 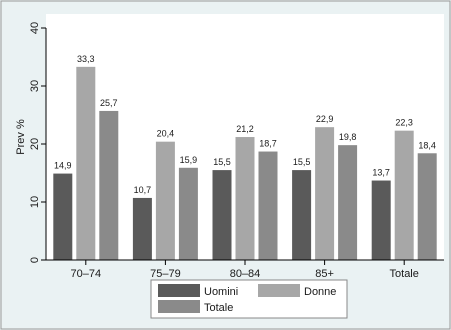 What do you see at coordinates (179, 306) in the screenshot?
I see `legend-swatch-totale` at bounding box center [179, 306].